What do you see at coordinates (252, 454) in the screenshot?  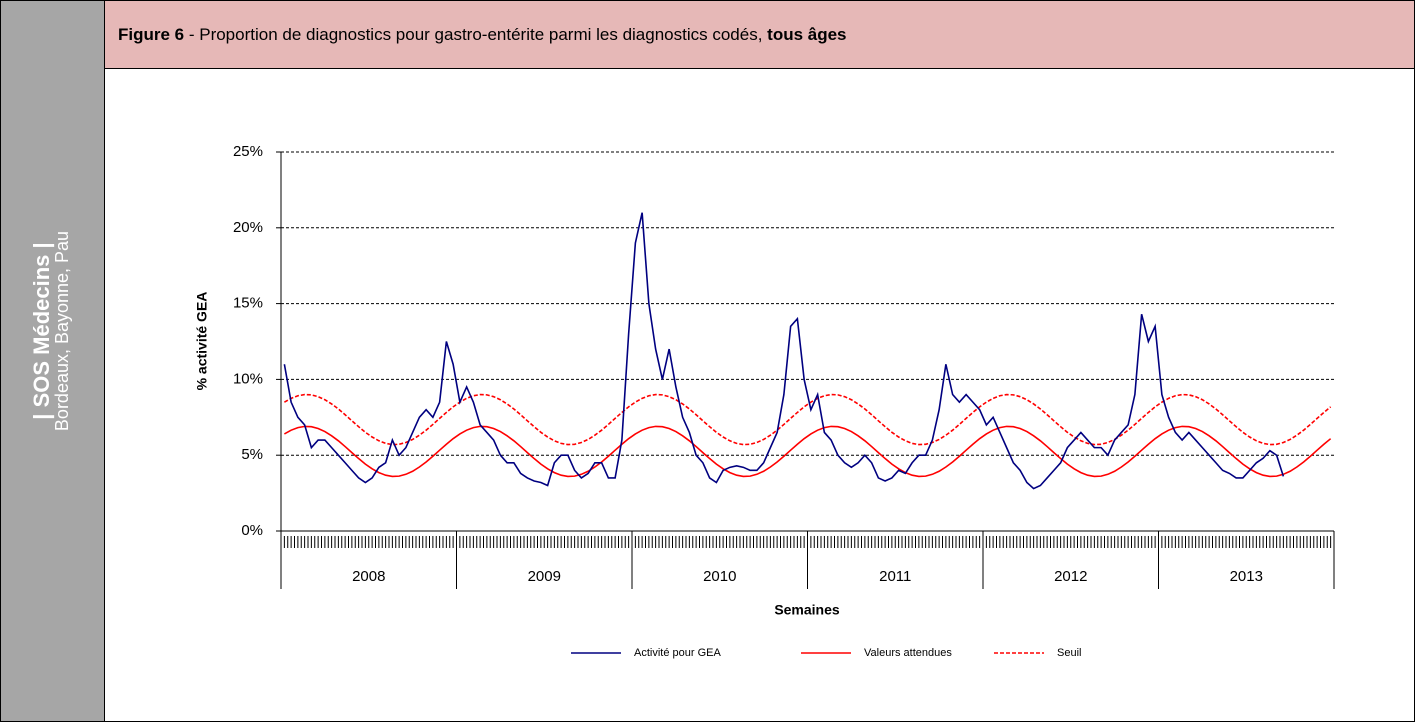 I see `y-tick-label: 5%` at bounding box center [252, 454].